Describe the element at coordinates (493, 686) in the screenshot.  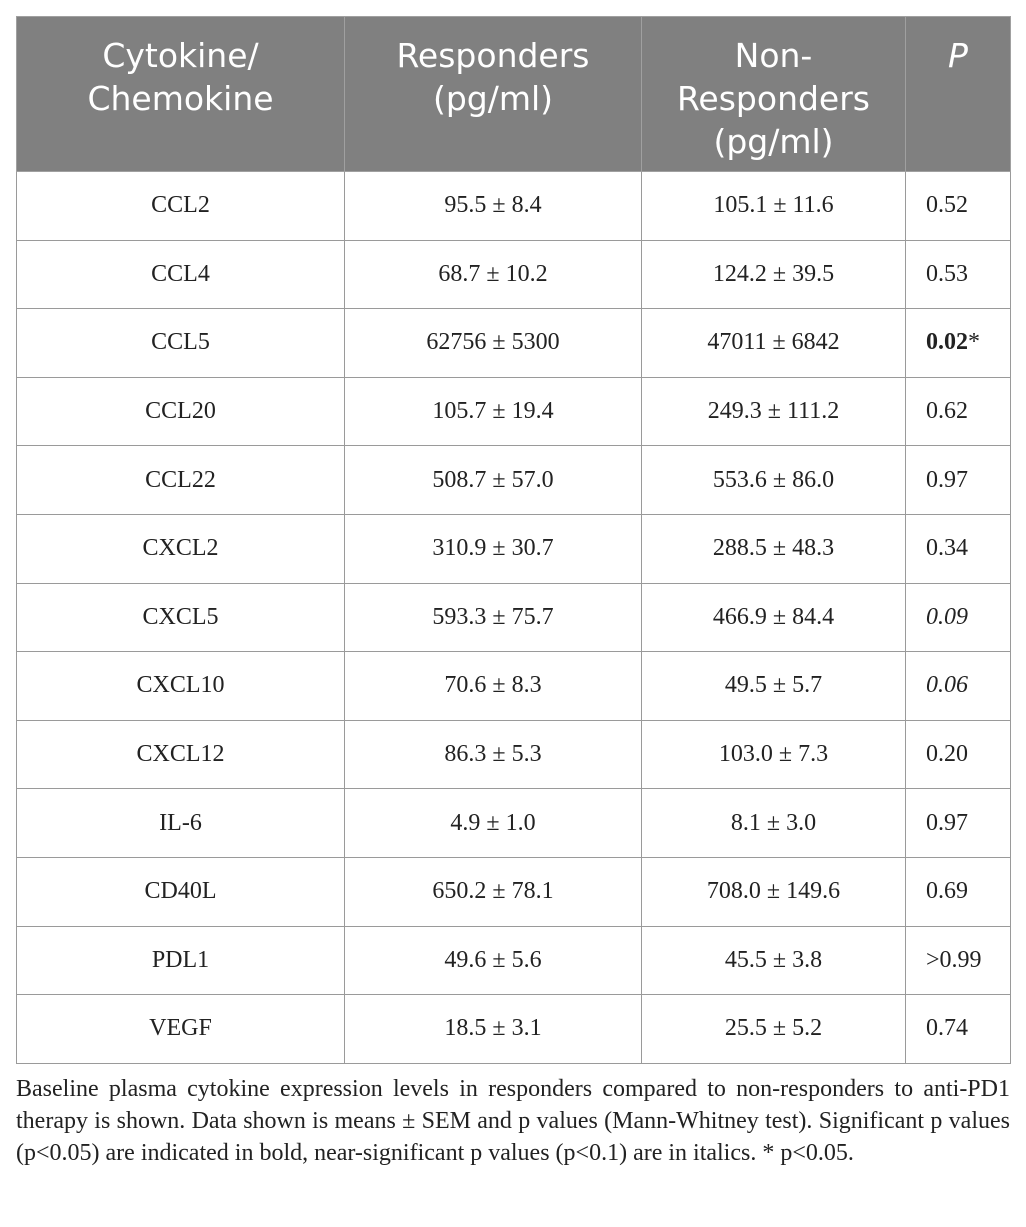
I see `responders-value-cell: 70.6 ± 8.3` at that location.